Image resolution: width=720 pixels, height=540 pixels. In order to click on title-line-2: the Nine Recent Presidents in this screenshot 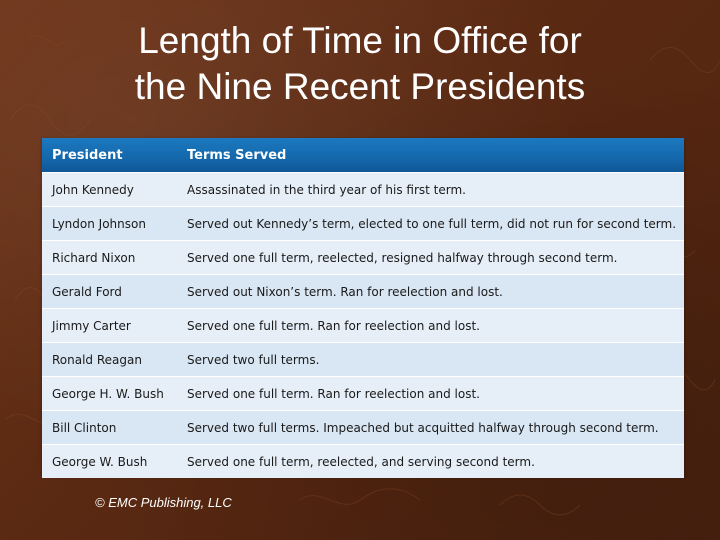, I will do `click(360, 86)`.